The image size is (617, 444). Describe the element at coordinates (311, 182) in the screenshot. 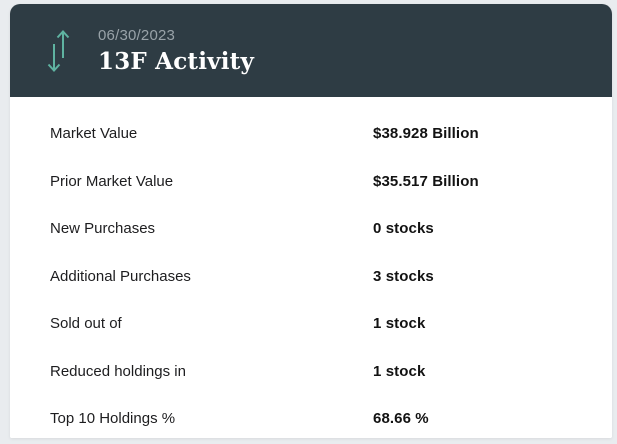

I see `stat-row-prior-market-value: Prior Market Value $35.517 Billion` at that location.